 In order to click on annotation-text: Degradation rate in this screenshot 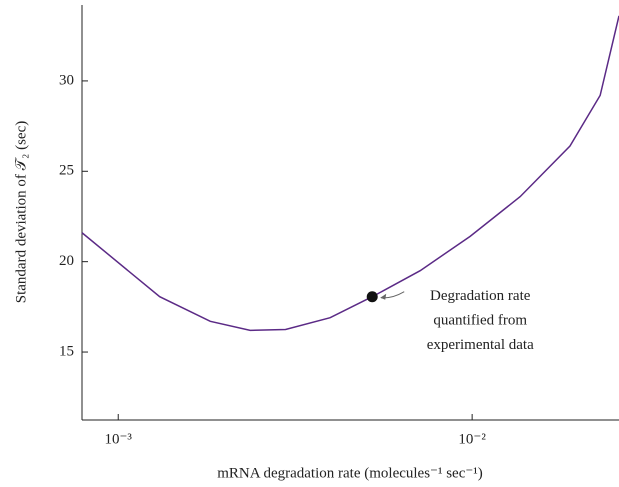, I will do `click(480, 296)`.